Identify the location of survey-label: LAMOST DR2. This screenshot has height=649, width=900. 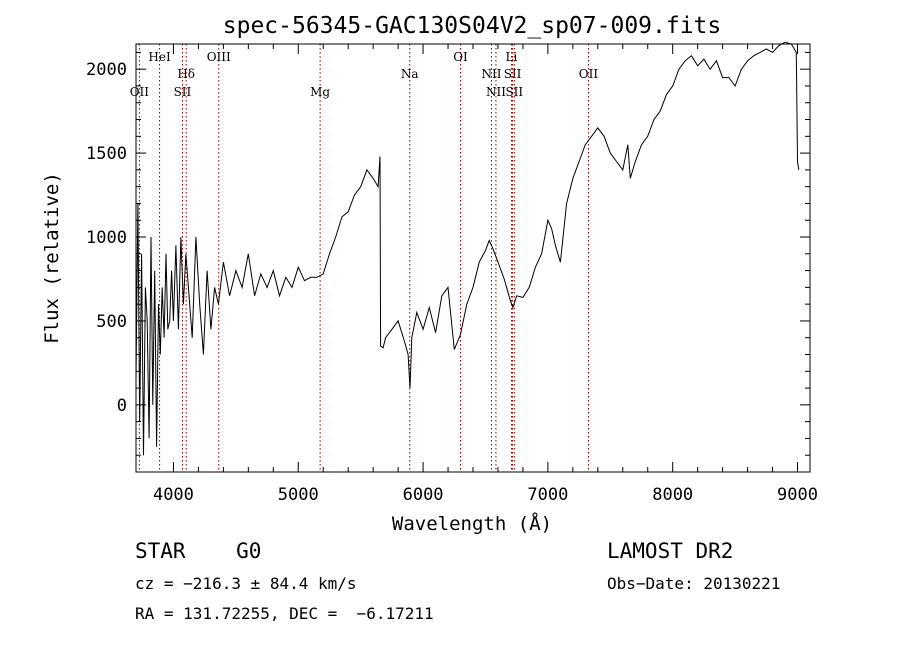
(670, 551).